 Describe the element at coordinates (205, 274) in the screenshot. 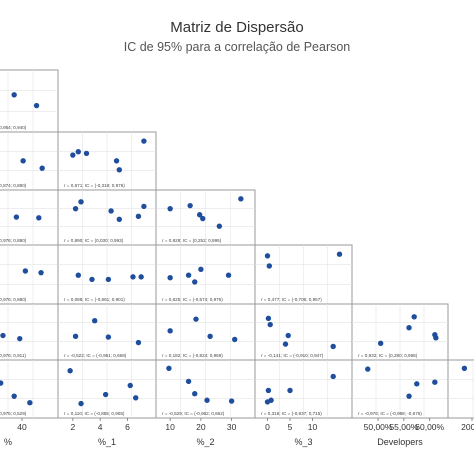

I see `scatter-panel: r = 0,625; IC = (-0,574; 0,975)` at that location.